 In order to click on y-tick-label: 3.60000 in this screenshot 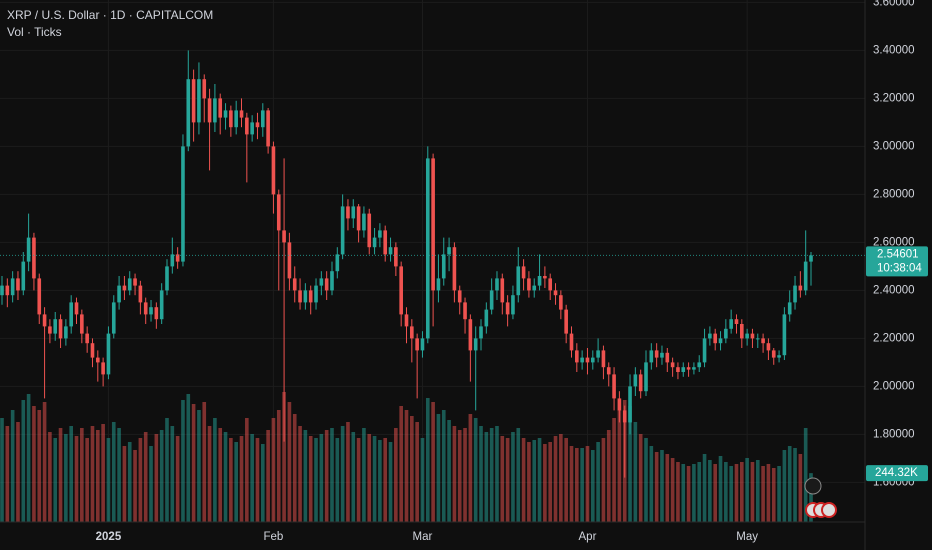, I will do `click(894, 4)`.